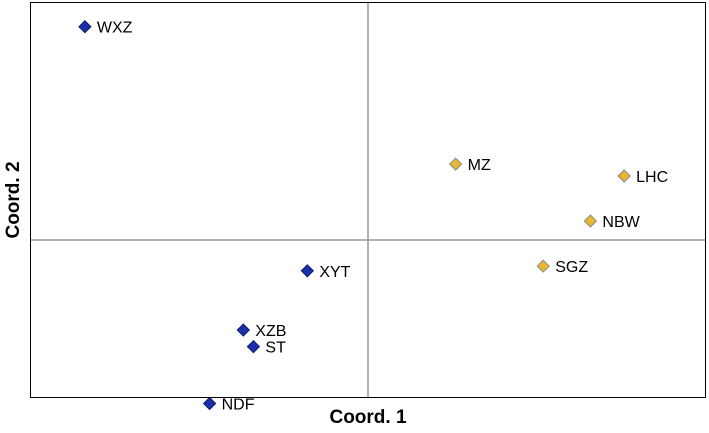  Describe the element at coordinates (479, 165) in the screenshot. I see `point-label-mz: MZ` at that location.